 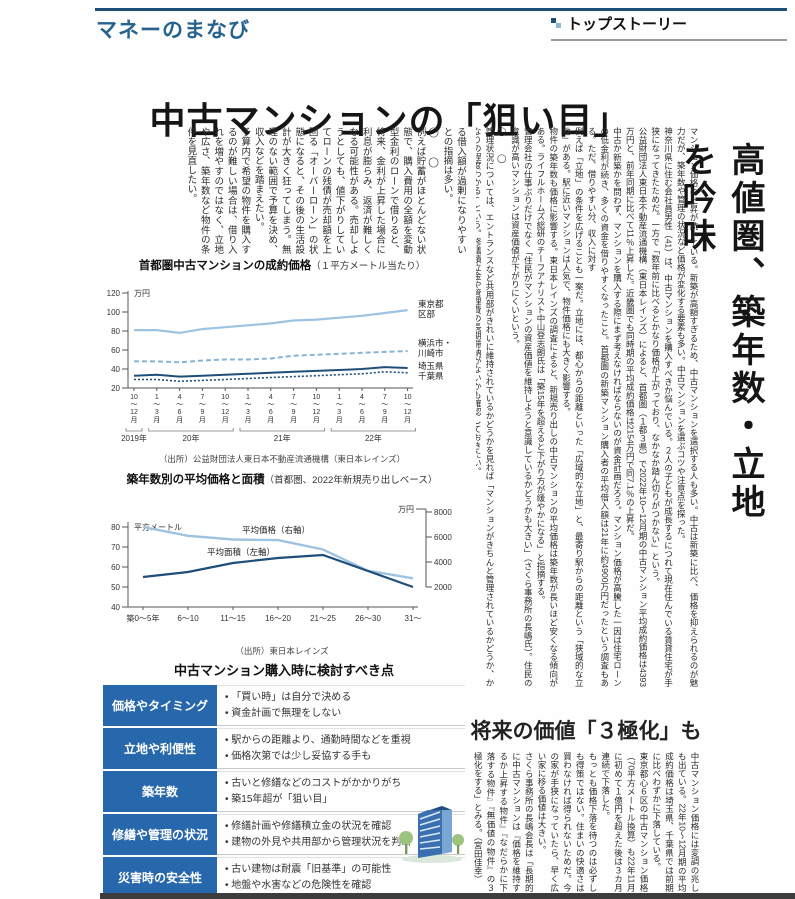 I want to click on svg-text: 31〜, so click(x=413, y=618).